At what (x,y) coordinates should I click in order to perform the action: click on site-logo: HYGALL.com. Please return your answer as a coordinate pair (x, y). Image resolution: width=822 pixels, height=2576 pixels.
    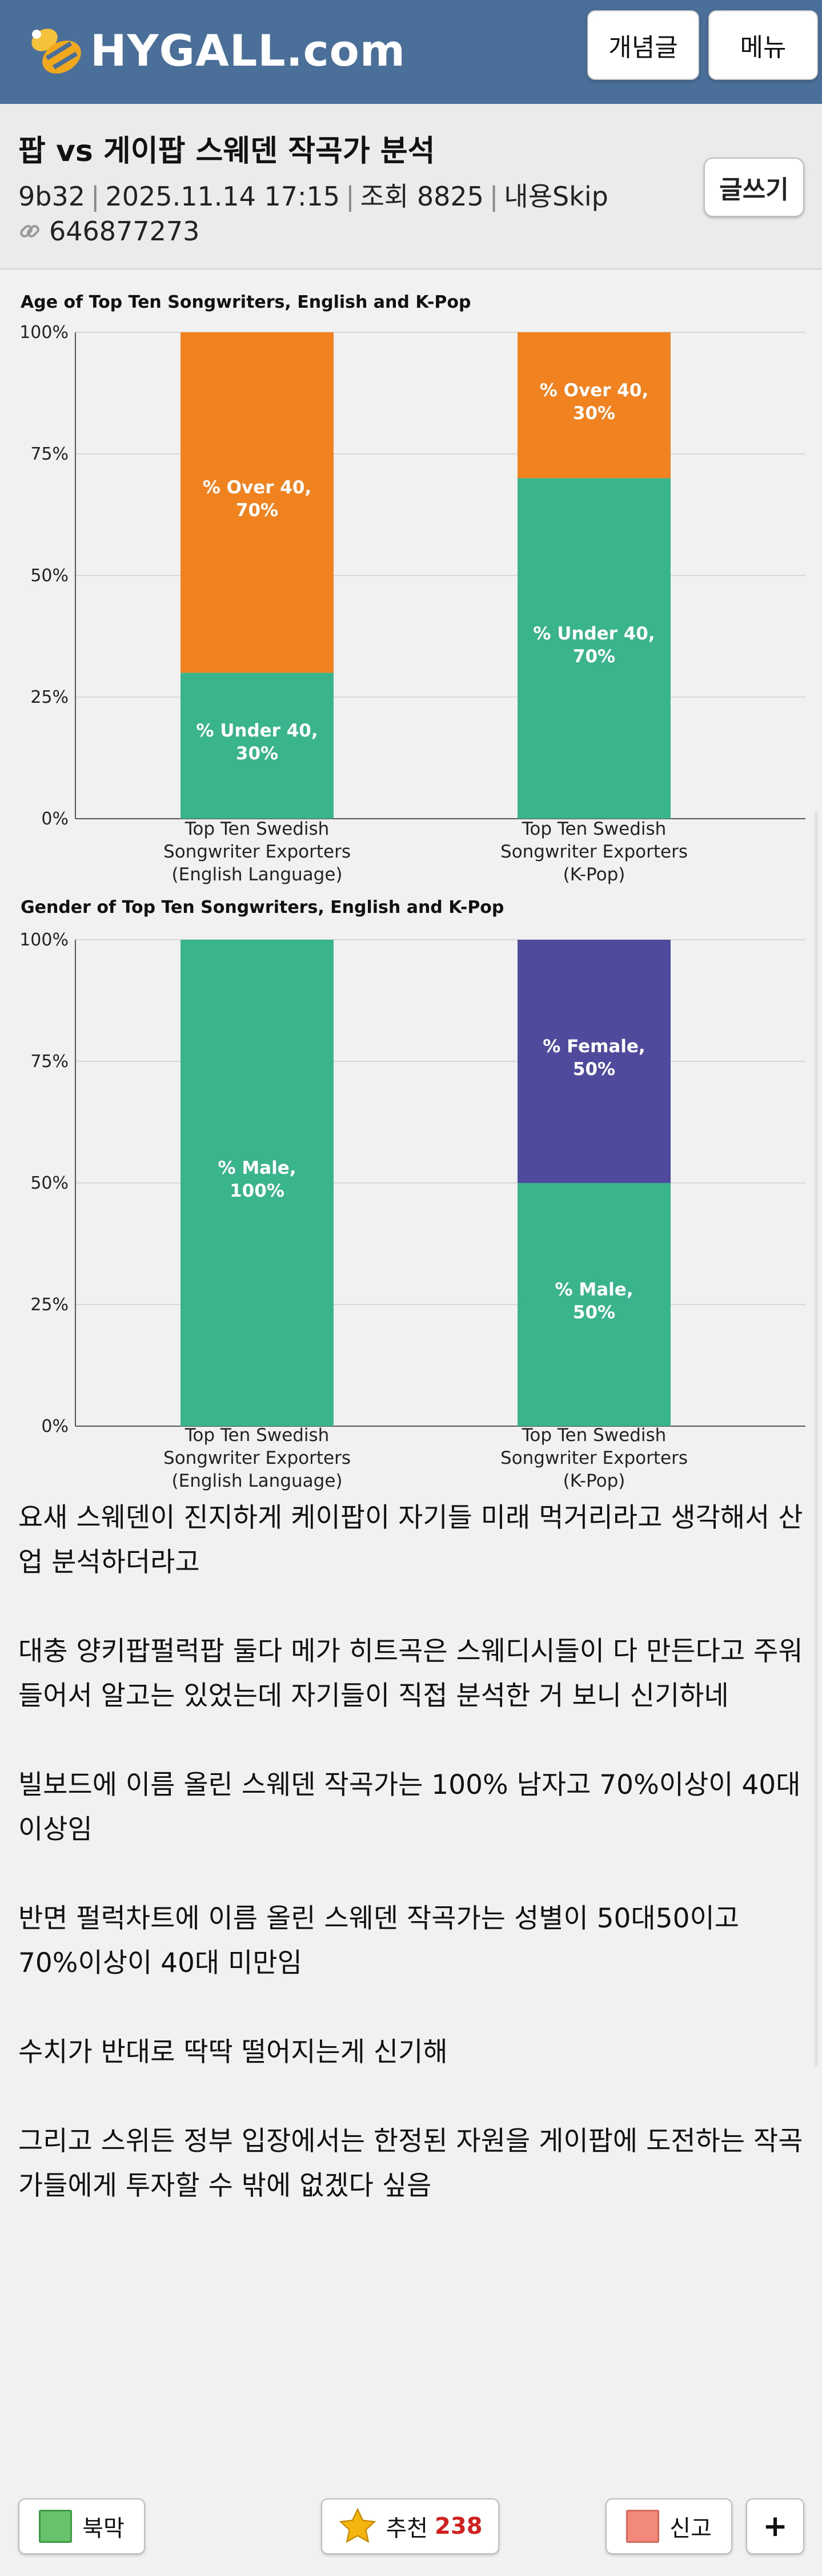
    Looking at the image, I should click on (215, 50).